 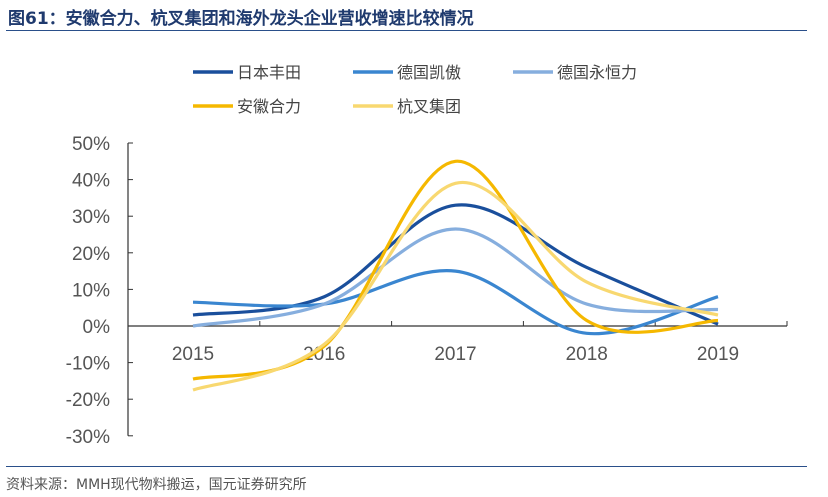 I want to click on y-tick-label: 30%, so click(x=91, y=217).